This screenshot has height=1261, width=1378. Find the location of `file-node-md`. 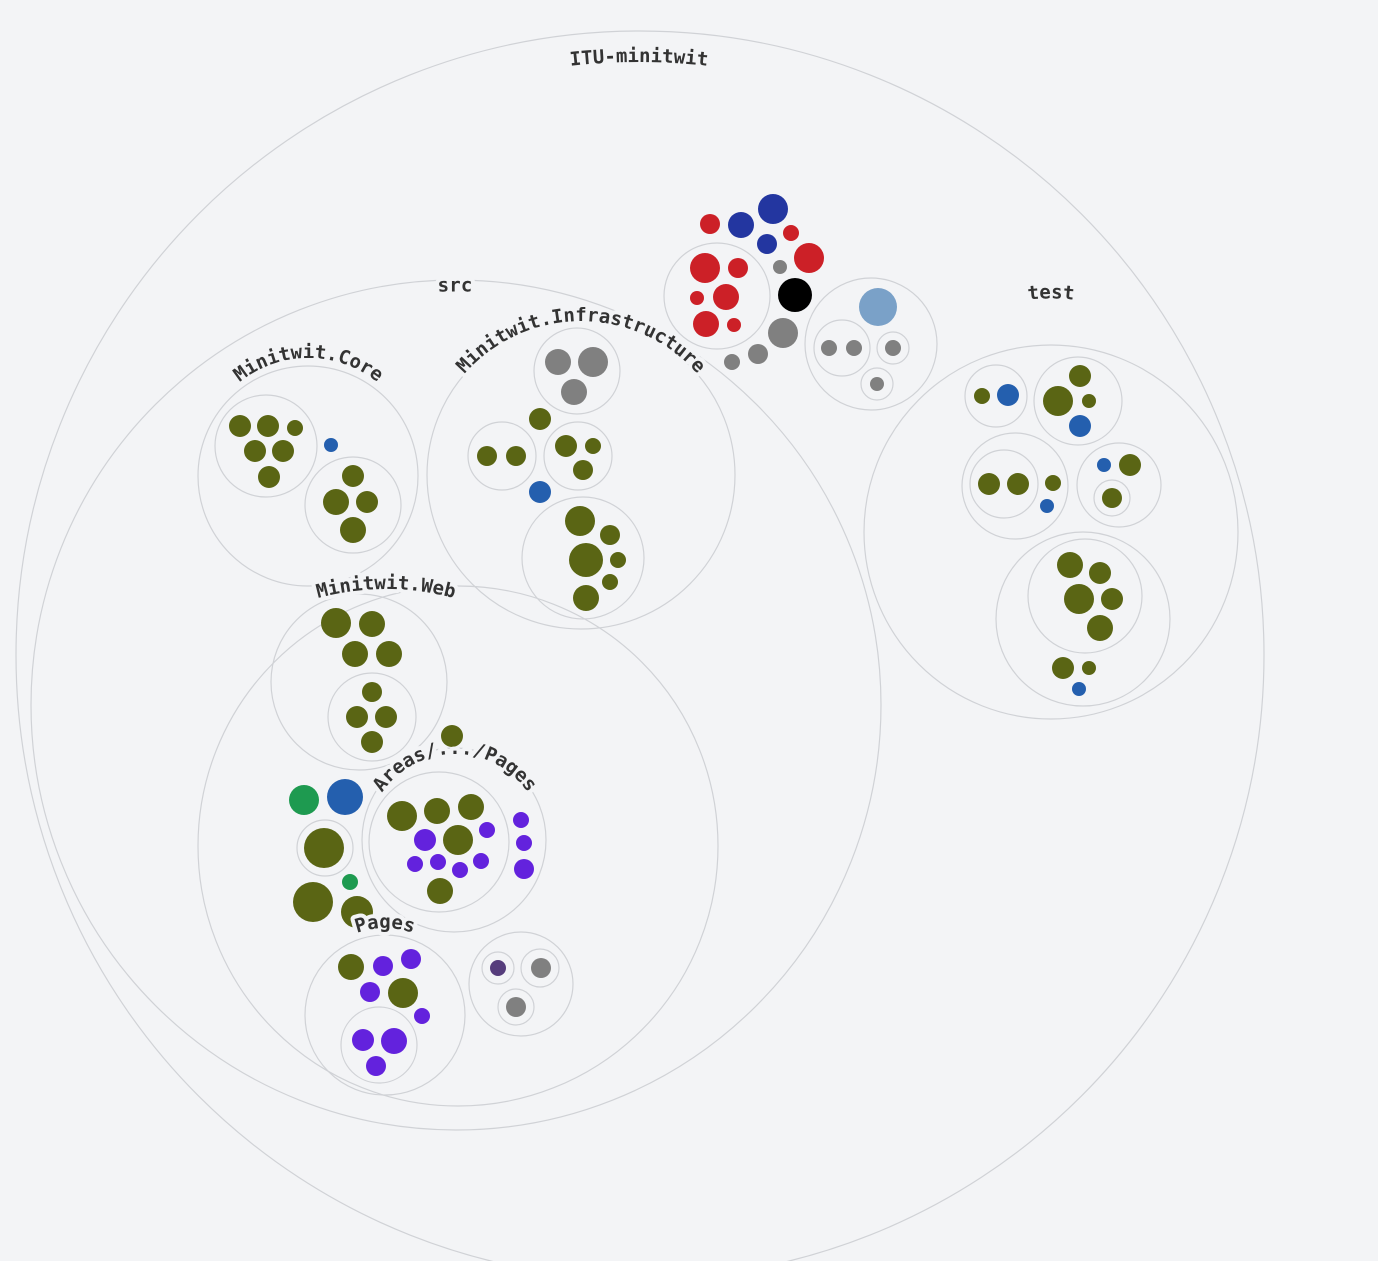

file-node-md is located at coordinates (878, 307).